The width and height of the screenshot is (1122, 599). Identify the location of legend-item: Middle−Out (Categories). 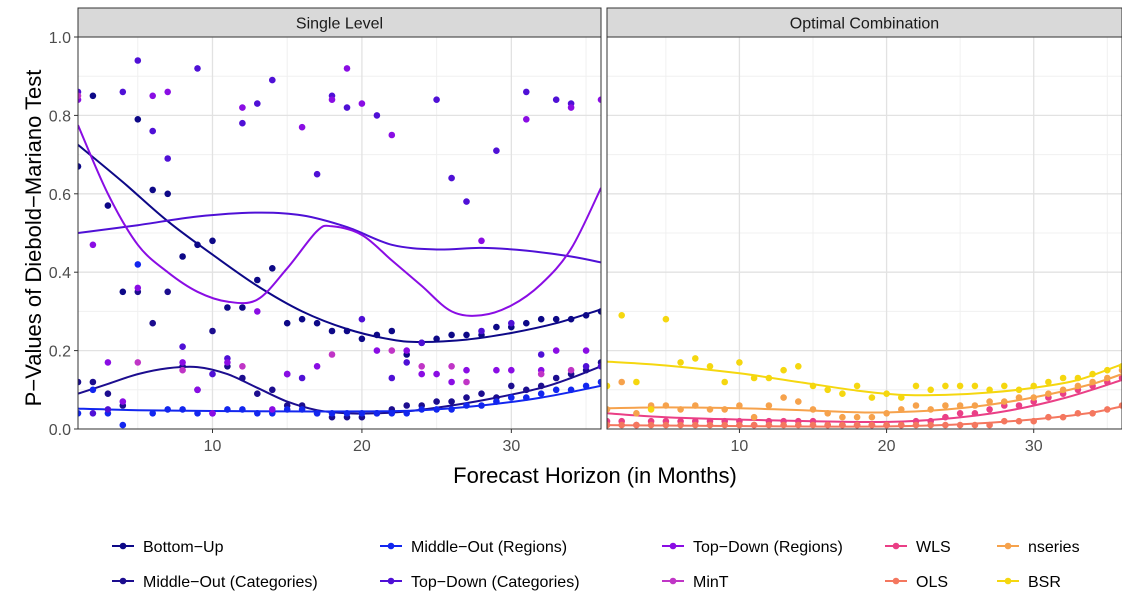
(215, 582).